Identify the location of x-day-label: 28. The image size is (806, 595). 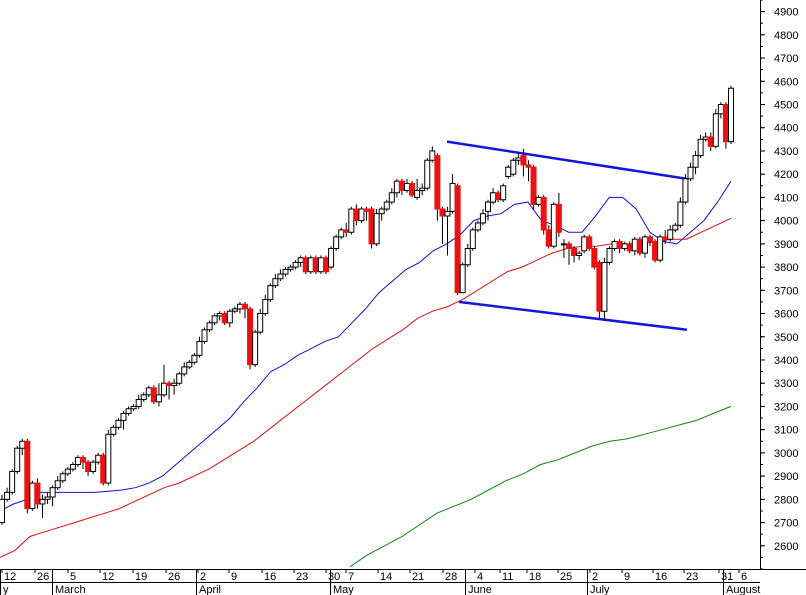
(451, 577).